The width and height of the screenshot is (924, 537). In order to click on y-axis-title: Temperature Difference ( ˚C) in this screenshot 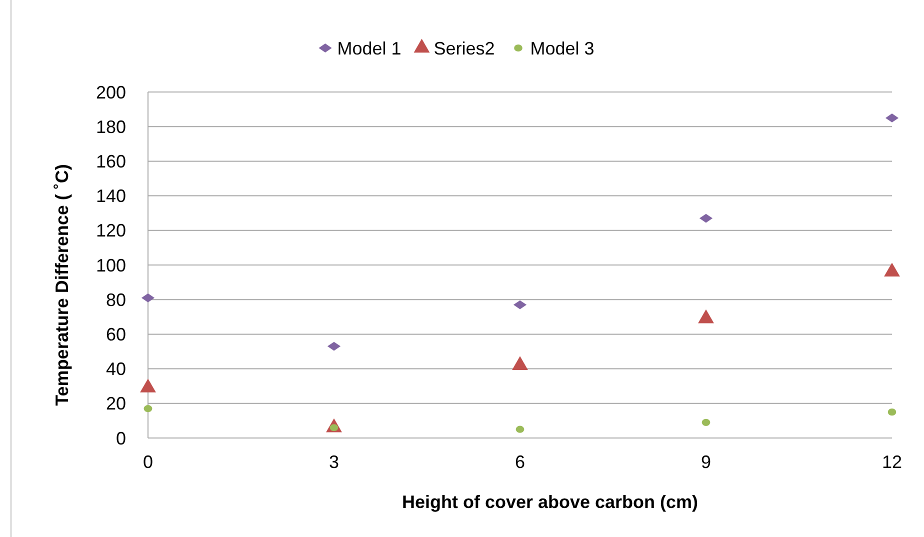, I will do `click(62, 285)`.